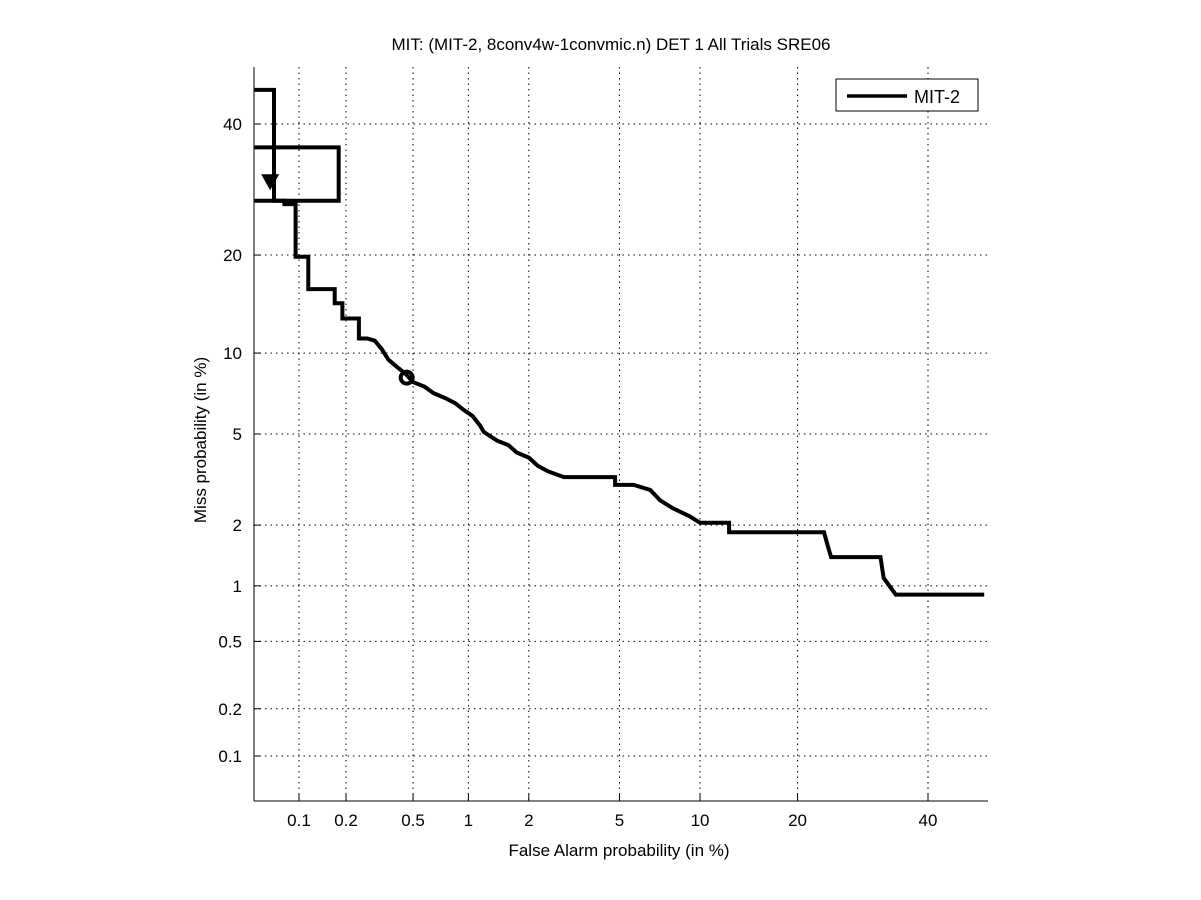  Describe the element at coordinates (230, 440) in the screenshot. I see `y-tick-labels: 0.1 0.2 0.5 1 2 5 10 20 40` at that location.